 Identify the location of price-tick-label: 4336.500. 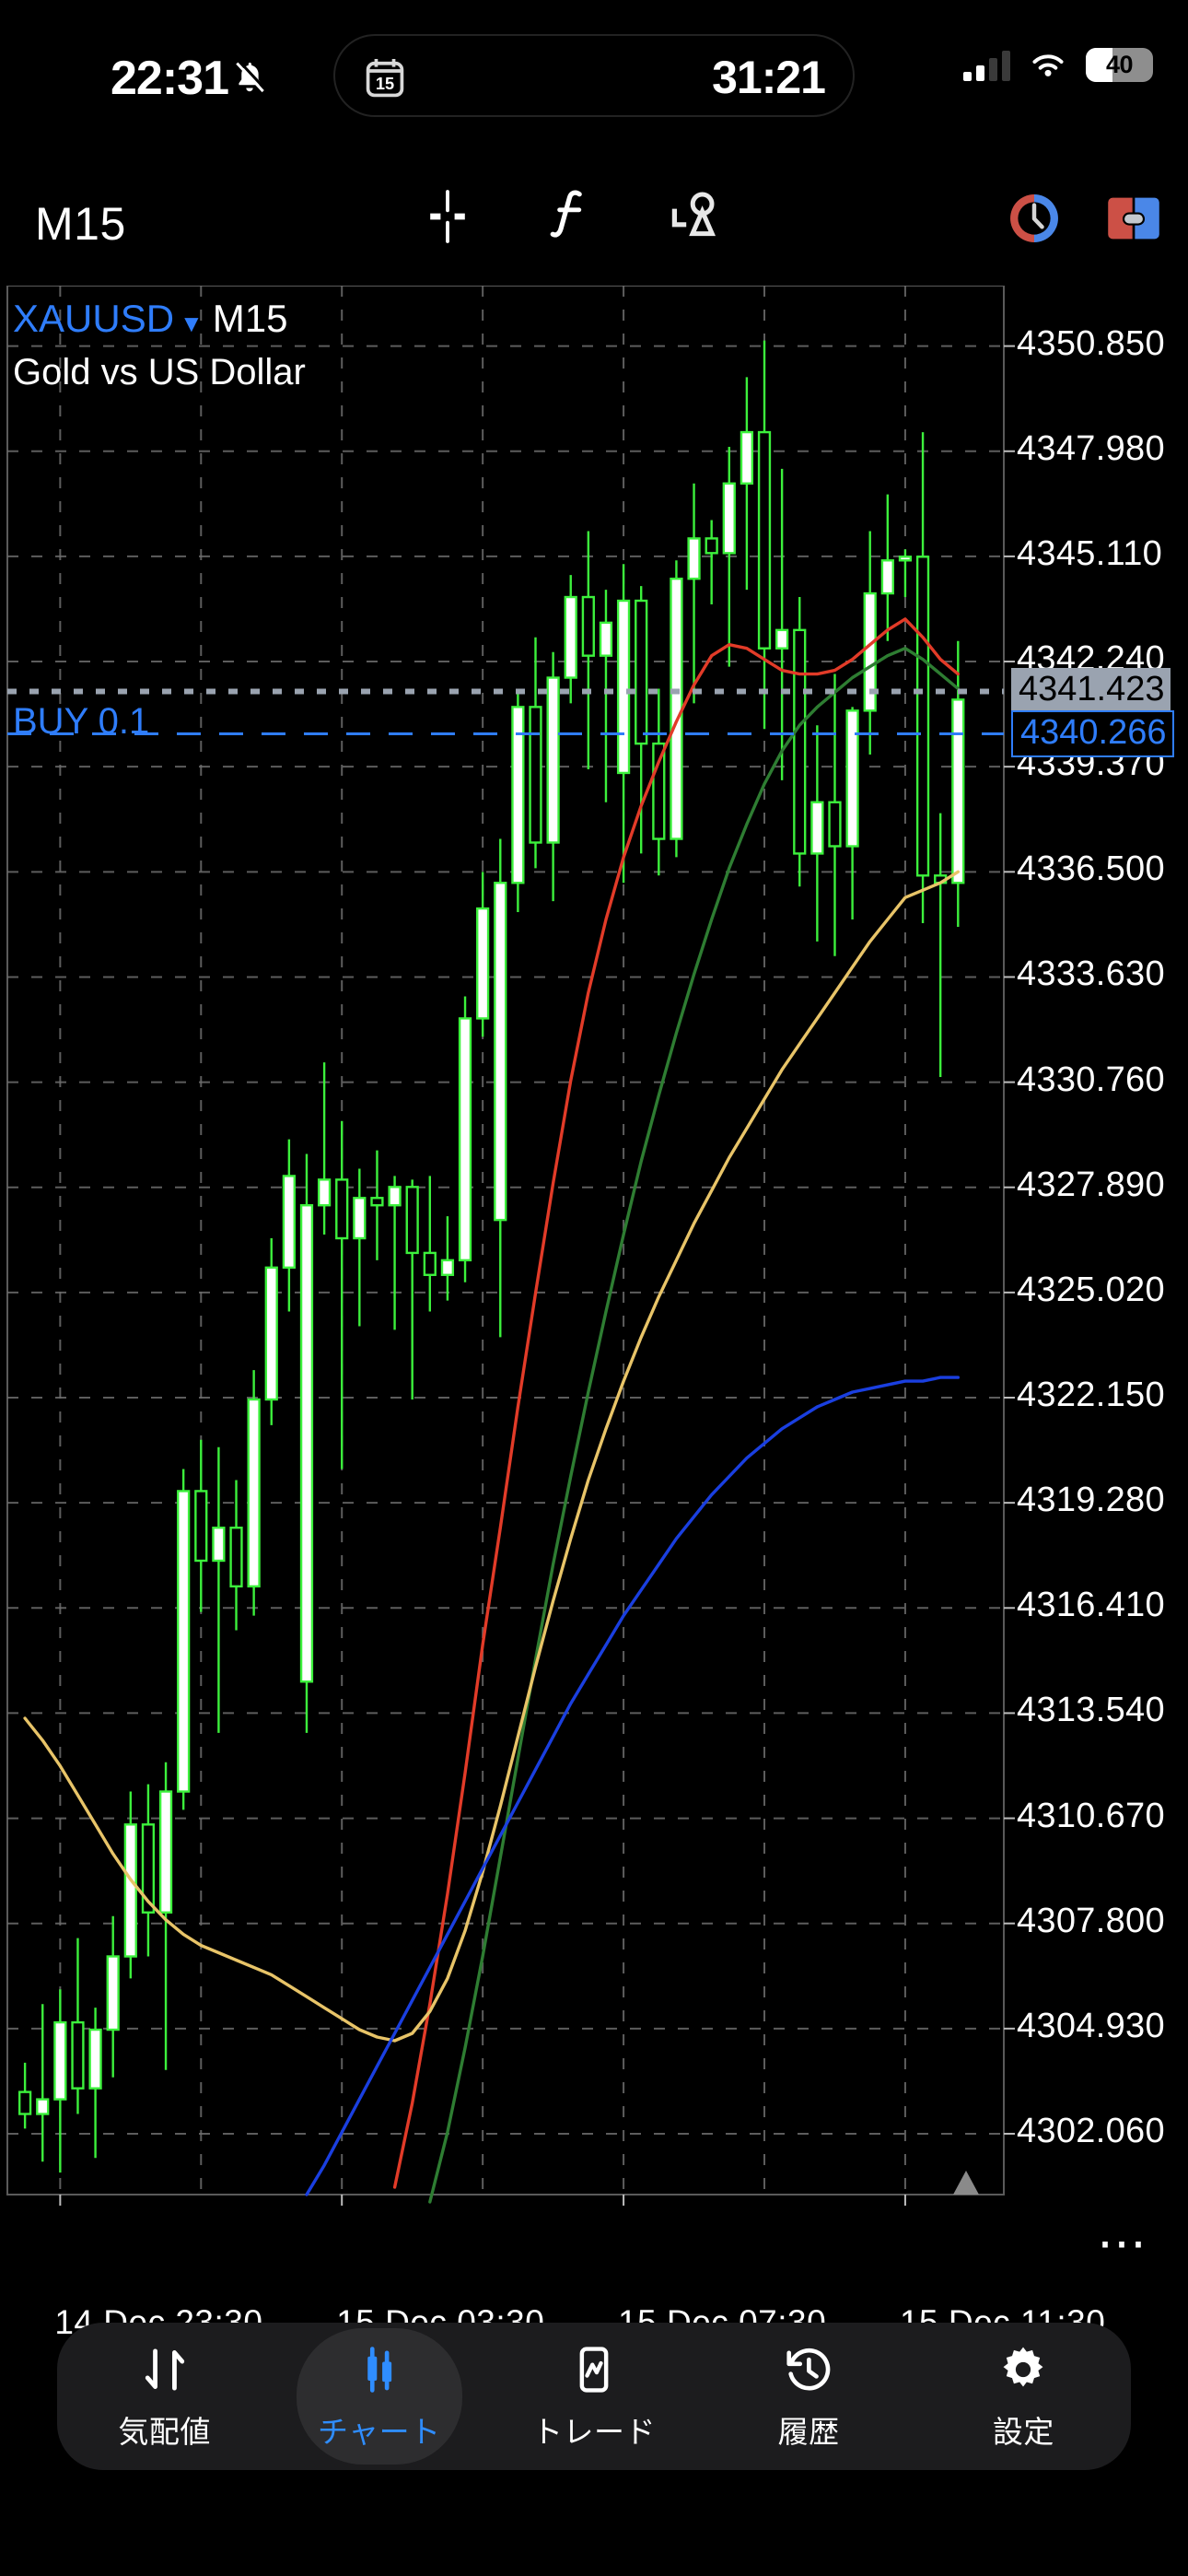
(1091, 869).